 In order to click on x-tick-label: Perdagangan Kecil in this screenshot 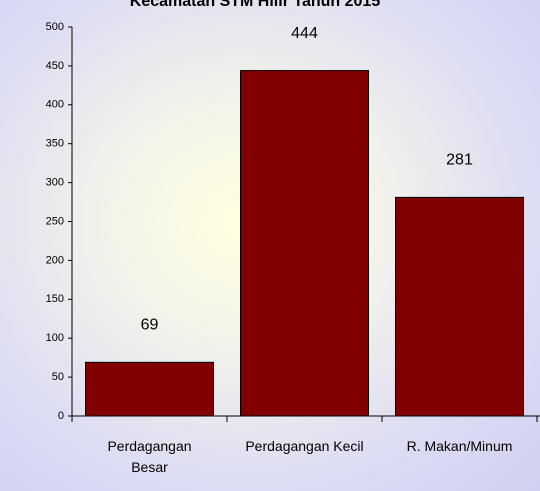, I will do `click(304, 446)`.